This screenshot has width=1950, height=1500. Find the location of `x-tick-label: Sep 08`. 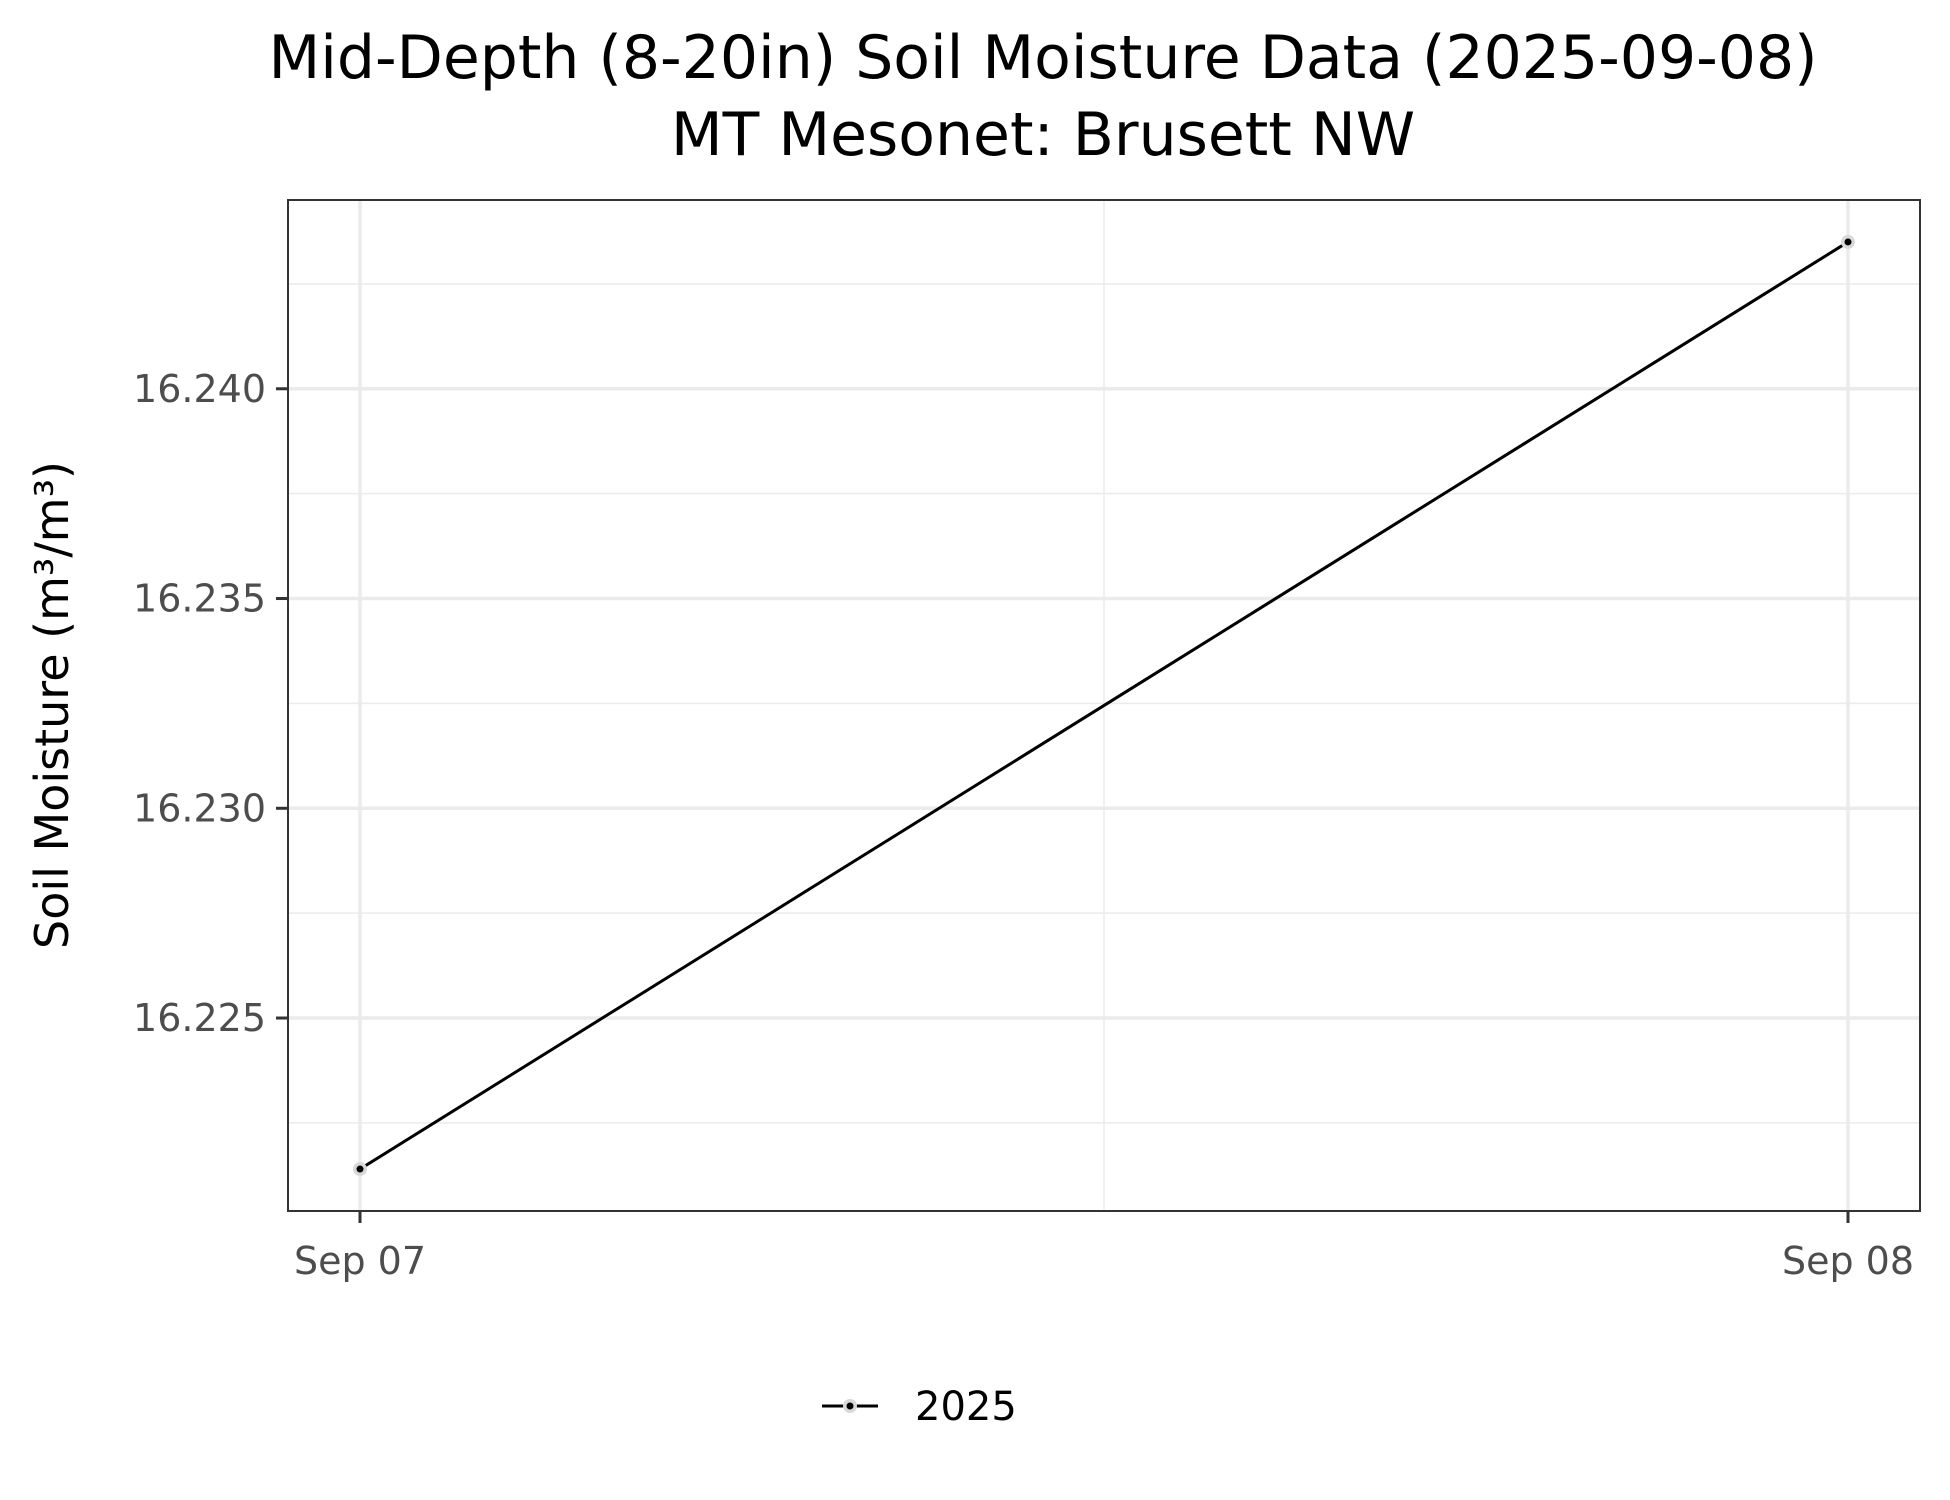

x-tick-label: Sep 08 is located at coordinates (1848, 1261).